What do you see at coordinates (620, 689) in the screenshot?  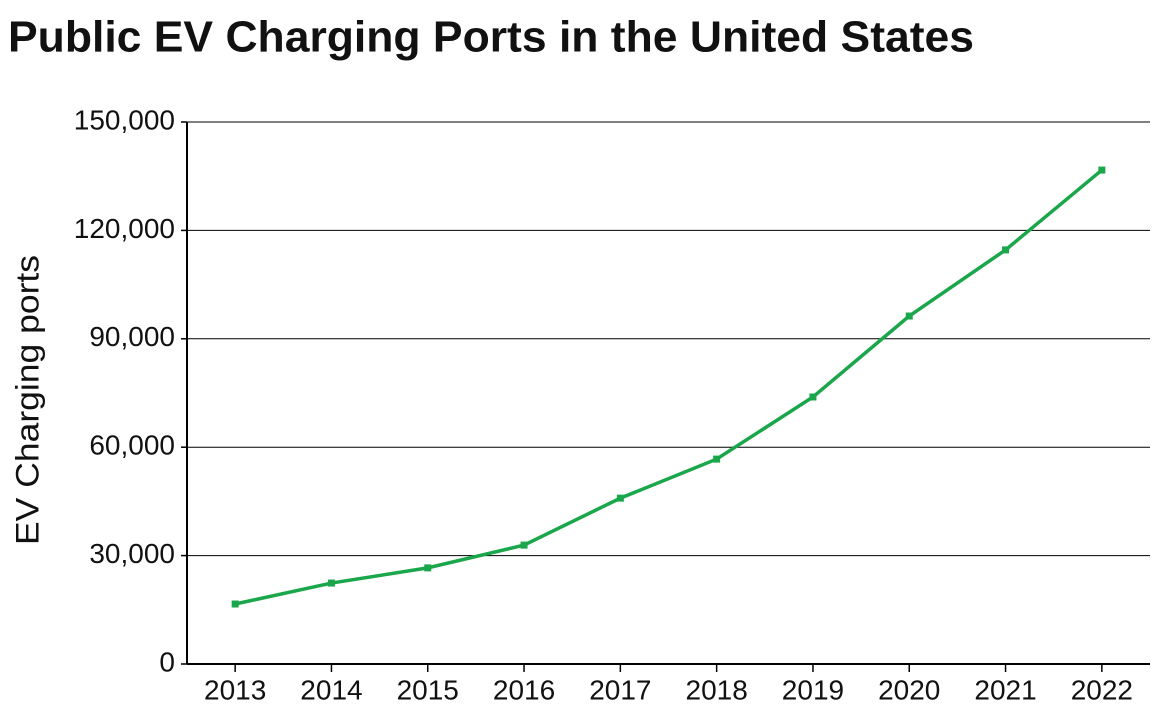 I see `x-tick-label: 2017` at bounding box center [620, 689].